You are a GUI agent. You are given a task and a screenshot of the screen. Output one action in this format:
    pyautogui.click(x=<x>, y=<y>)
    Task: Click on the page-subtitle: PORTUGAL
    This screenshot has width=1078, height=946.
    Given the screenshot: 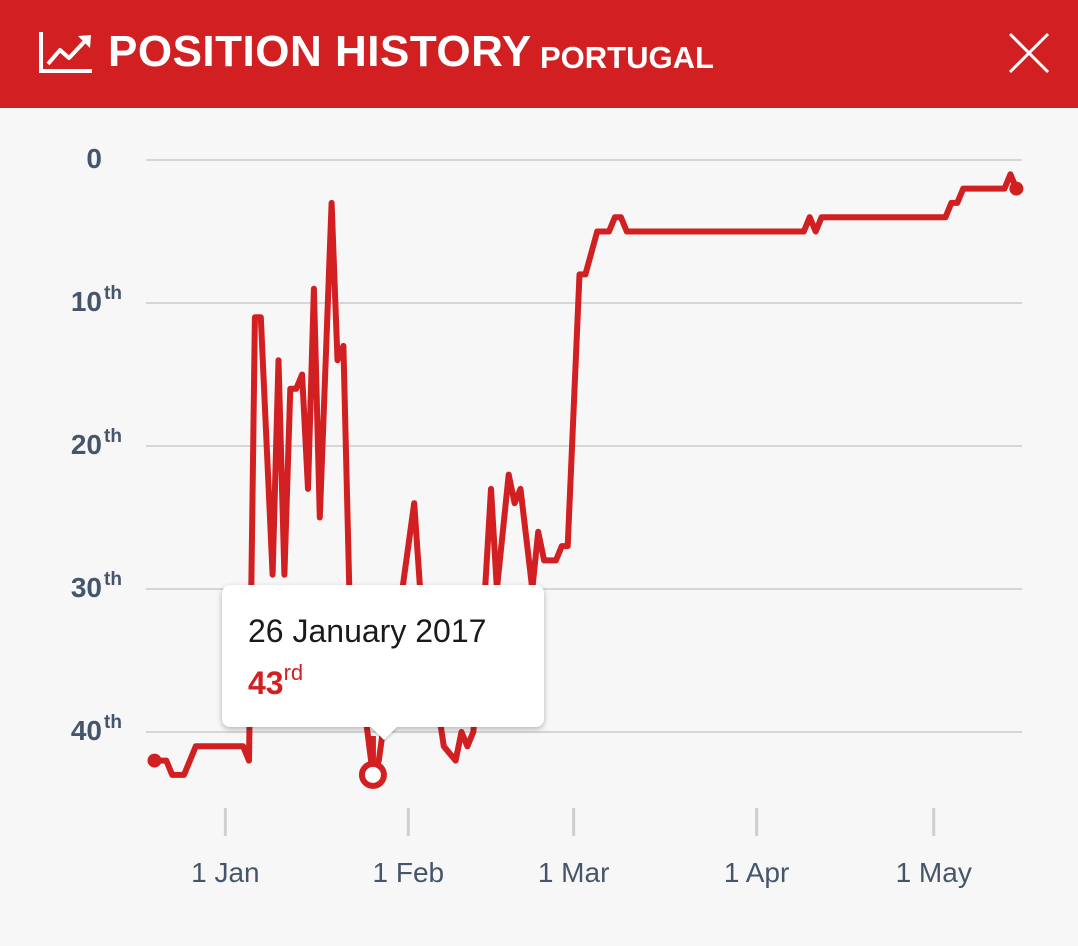 What is the action you would take?
    pyautogui.click(x=627, y=57)
    